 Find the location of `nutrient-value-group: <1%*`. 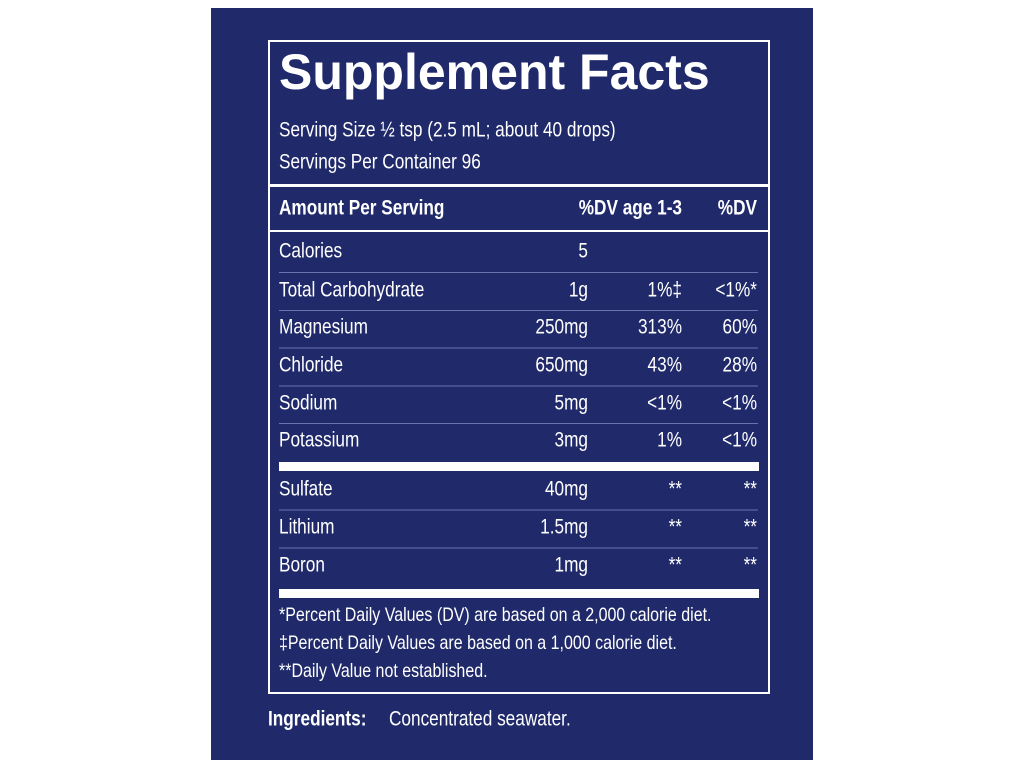

nutrient-value-group: <1%* is located at coordinates (736, 290).